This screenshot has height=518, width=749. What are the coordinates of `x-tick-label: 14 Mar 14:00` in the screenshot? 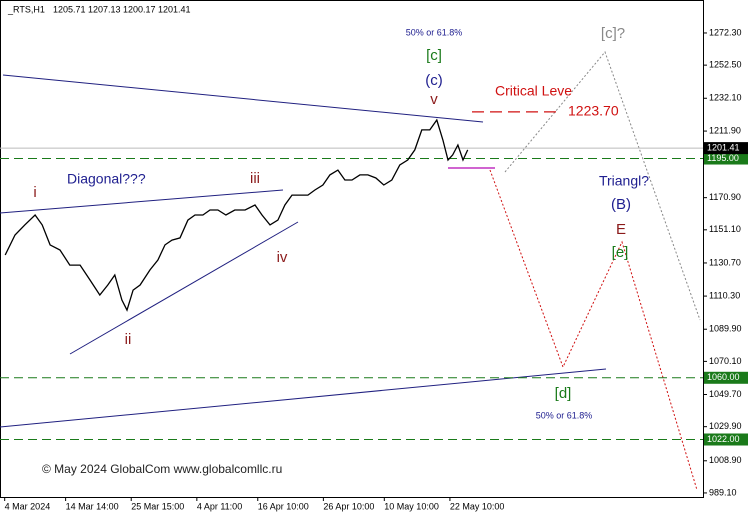 It's located at (92, 506).